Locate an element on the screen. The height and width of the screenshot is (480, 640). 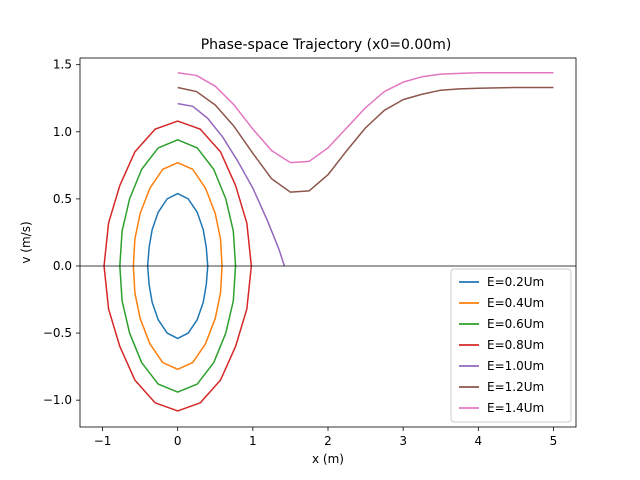
legend-entry: E=1.4Um is located at coordinates (515, 408).